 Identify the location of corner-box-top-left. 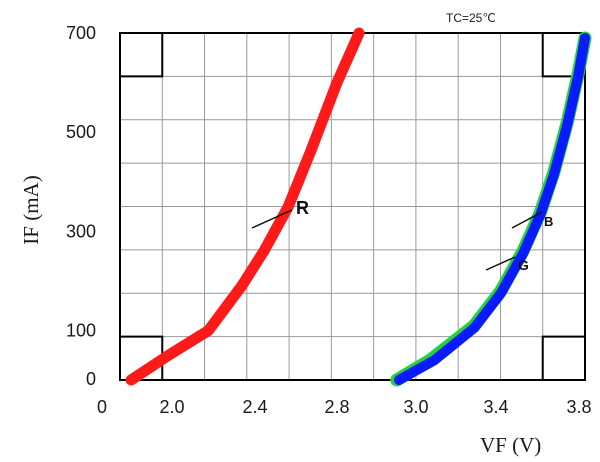
(141, 55).